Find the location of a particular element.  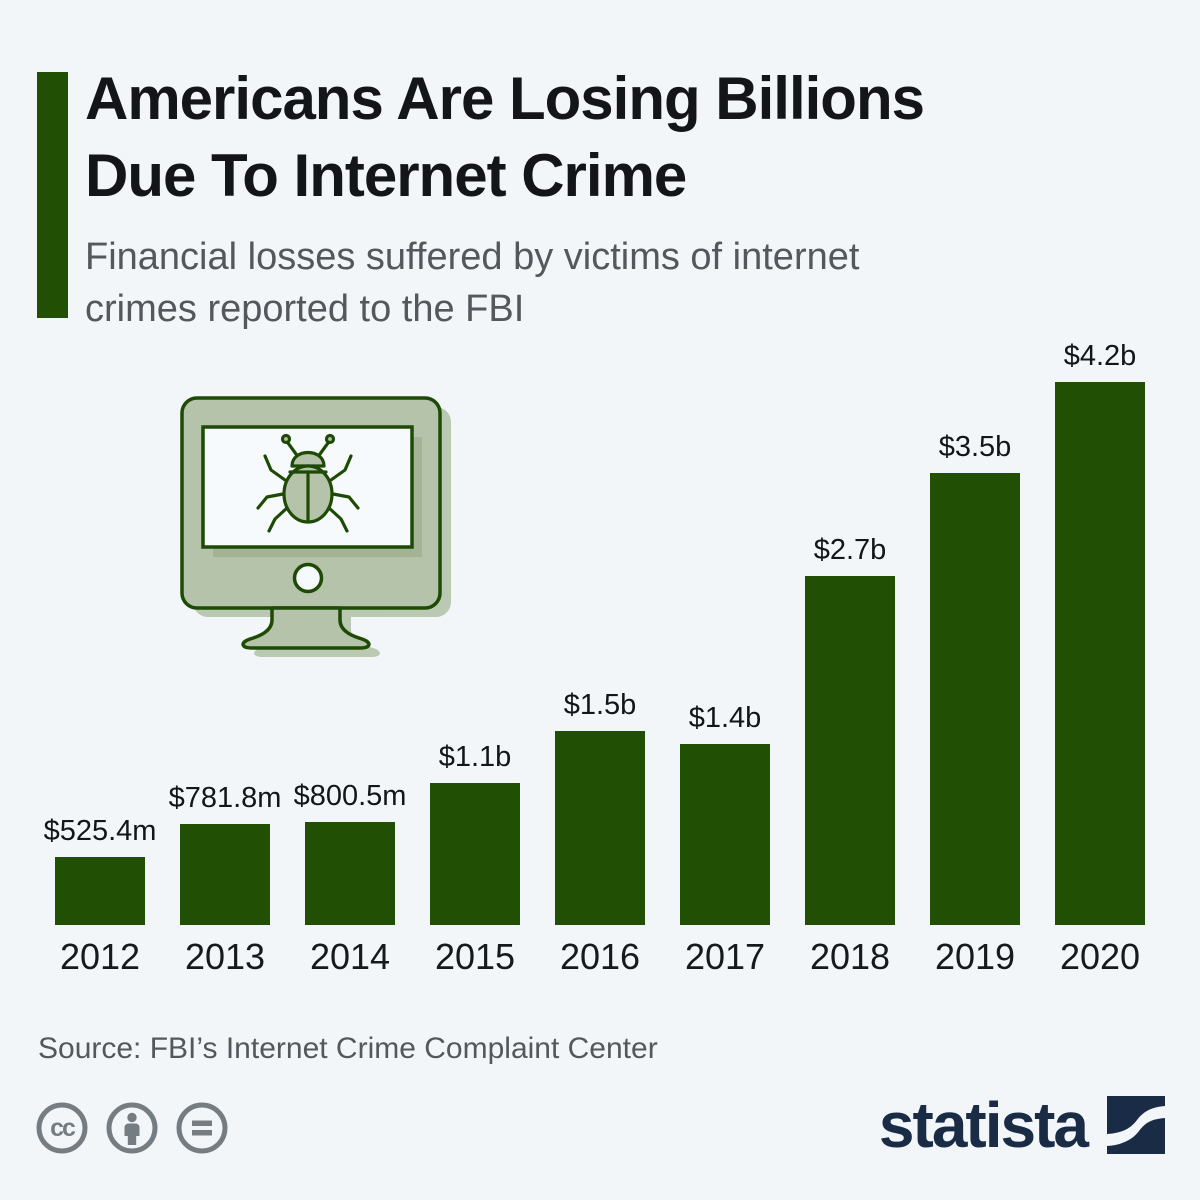

bar-value-label: $3.5b is located at coordinates (975, 446).